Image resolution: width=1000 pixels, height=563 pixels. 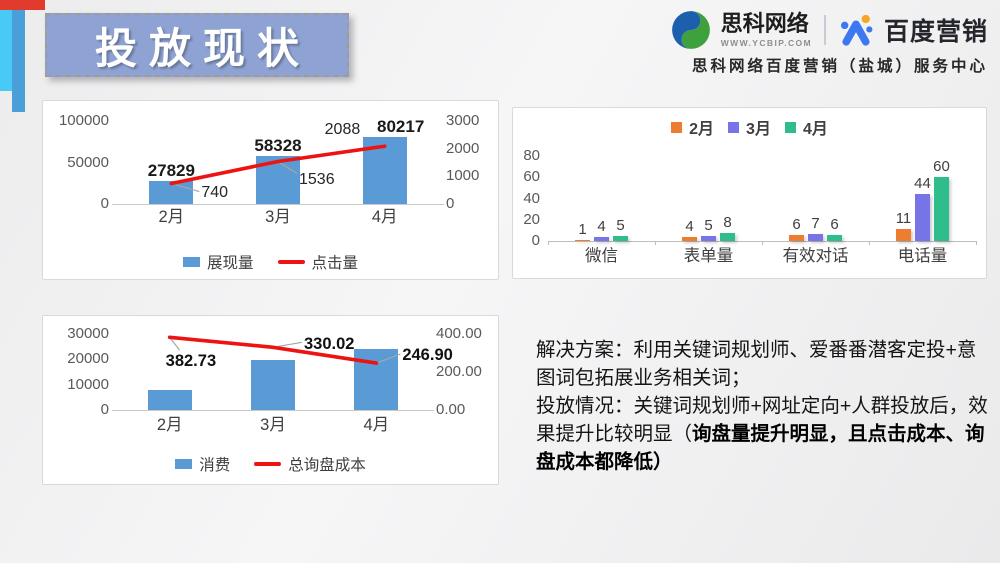 I want to click on sike-company-name: 思科网络, so click(x=764, y=24).